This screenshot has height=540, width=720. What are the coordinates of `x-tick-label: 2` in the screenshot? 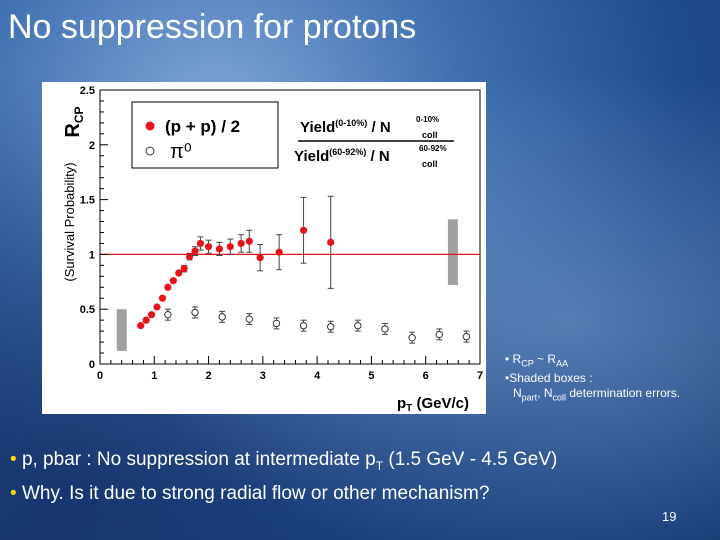 It's located at (209, 376).